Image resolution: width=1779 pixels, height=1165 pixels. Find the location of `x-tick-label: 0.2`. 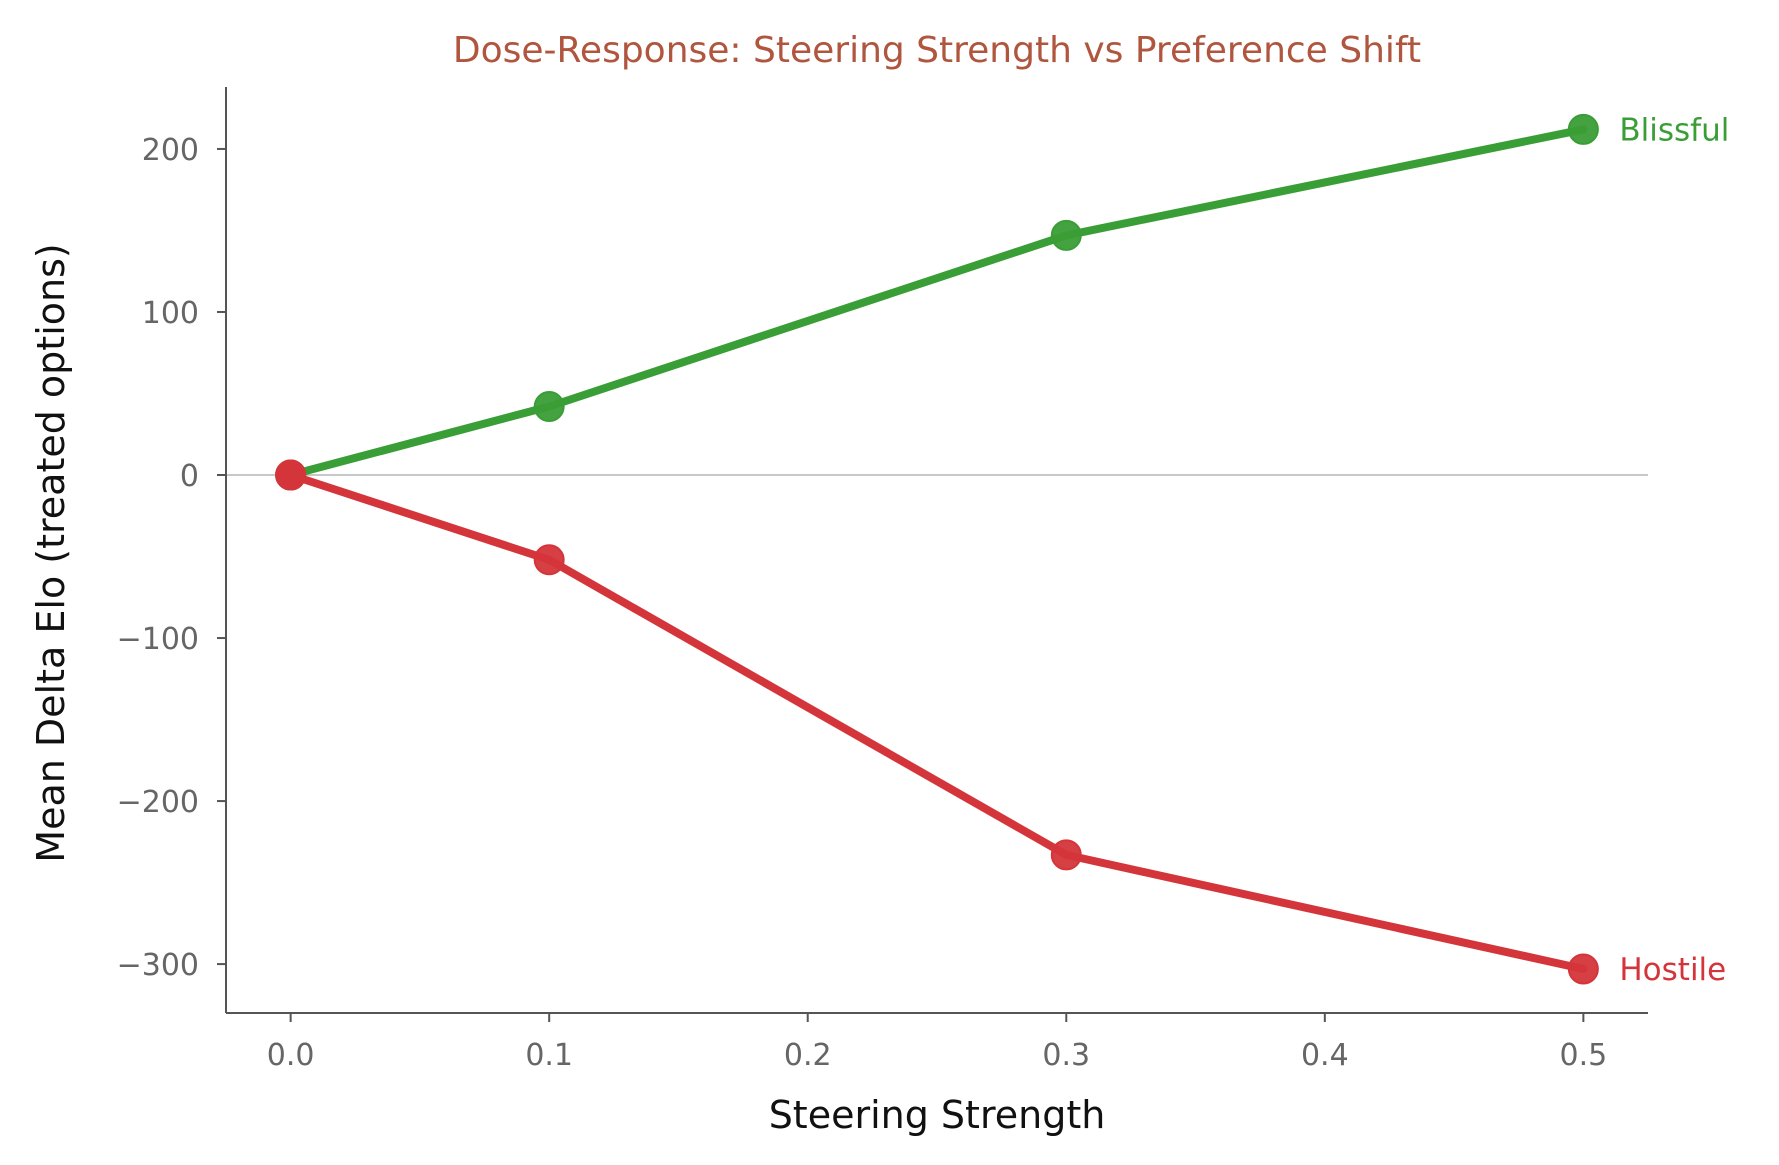

x-tick-label: 0.2 is located at coordinates (808, 1055).